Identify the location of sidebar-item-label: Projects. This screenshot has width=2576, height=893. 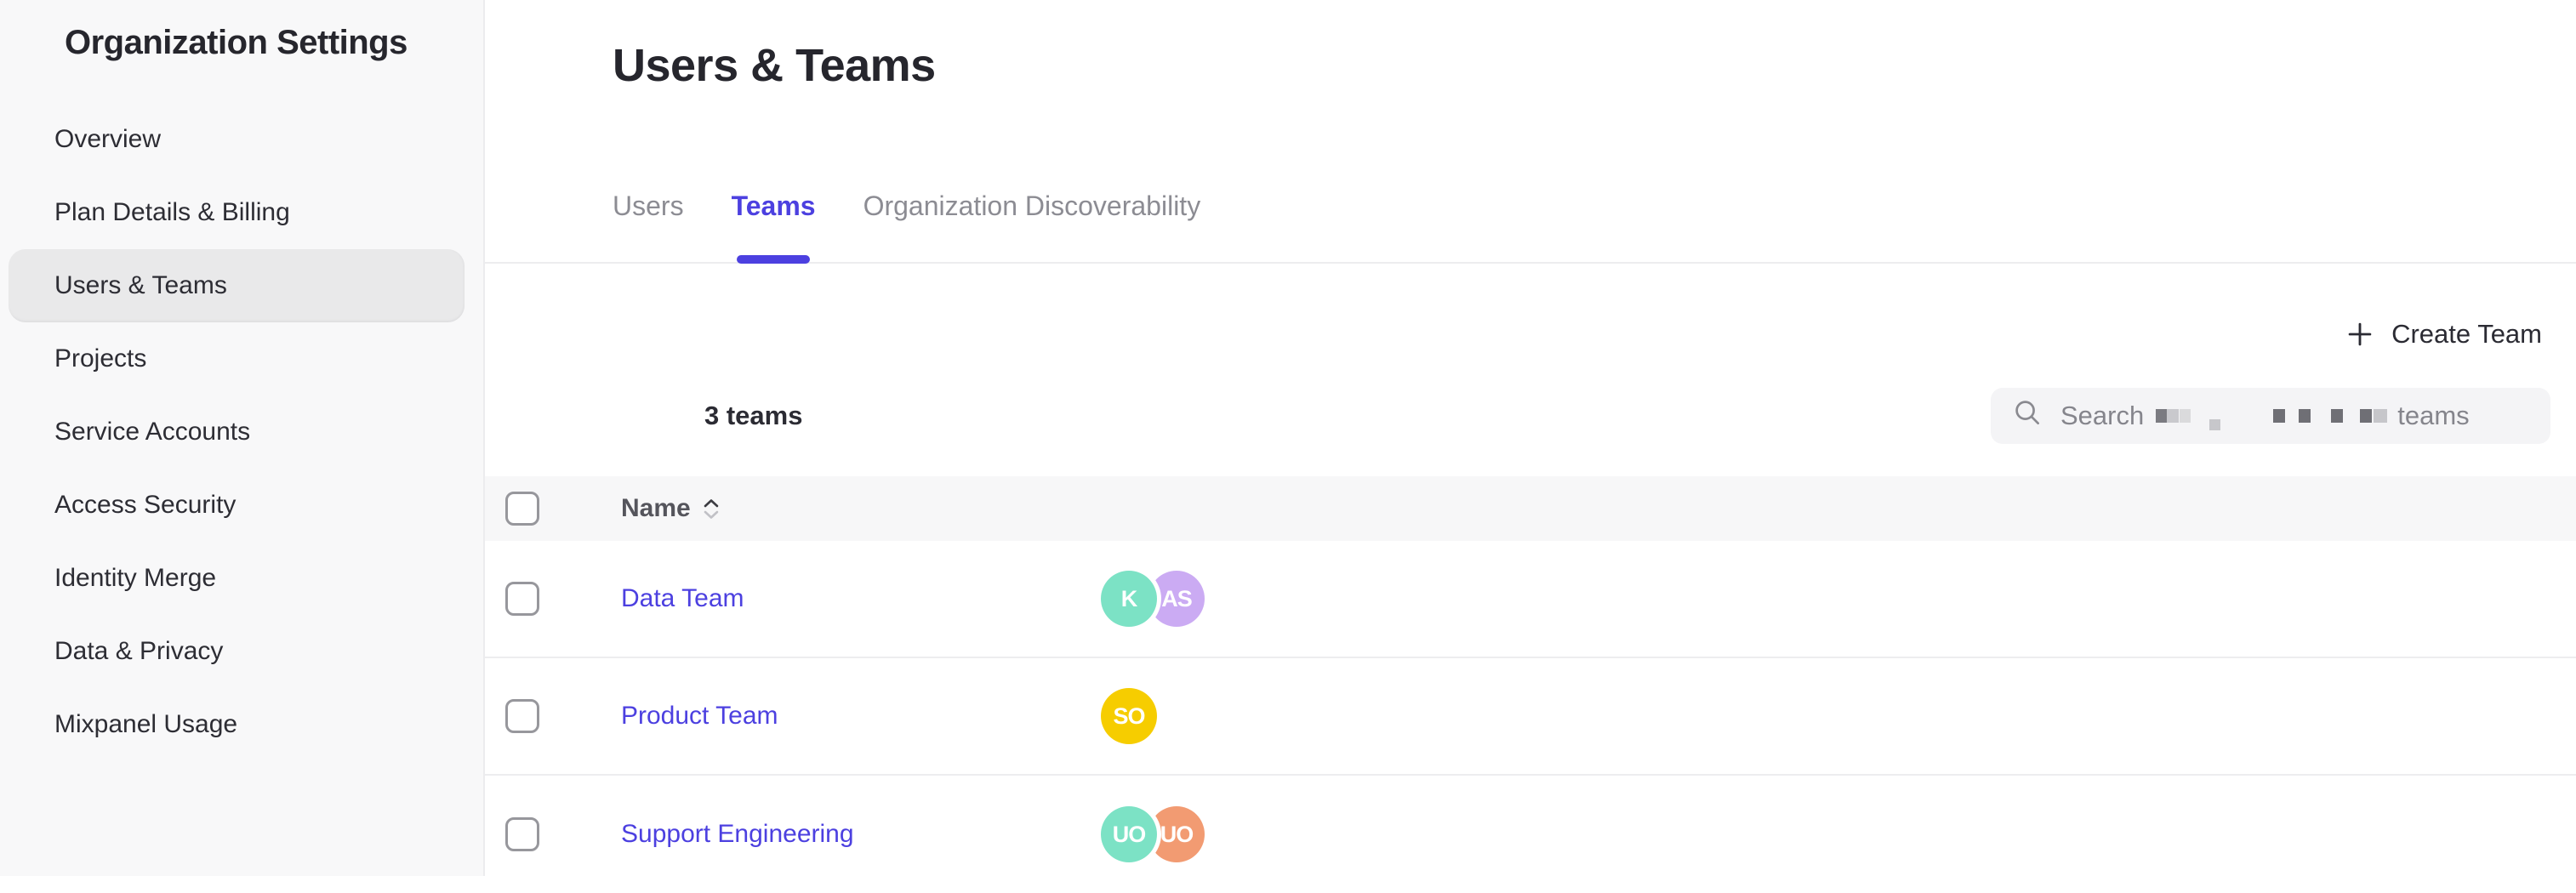
(101, 358).